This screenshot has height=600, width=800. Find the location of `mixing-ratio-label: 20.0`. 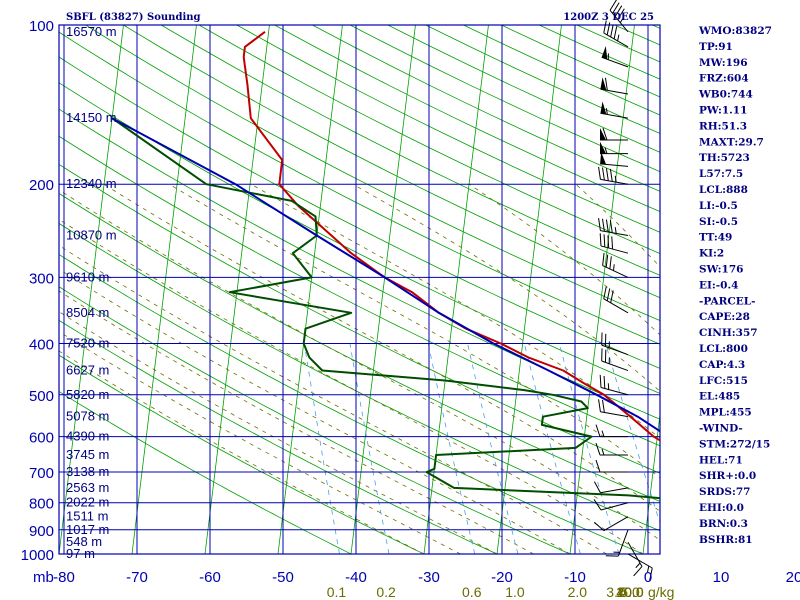

mixing-ratio-label: 20.0 is located at coordinates (629, 592).